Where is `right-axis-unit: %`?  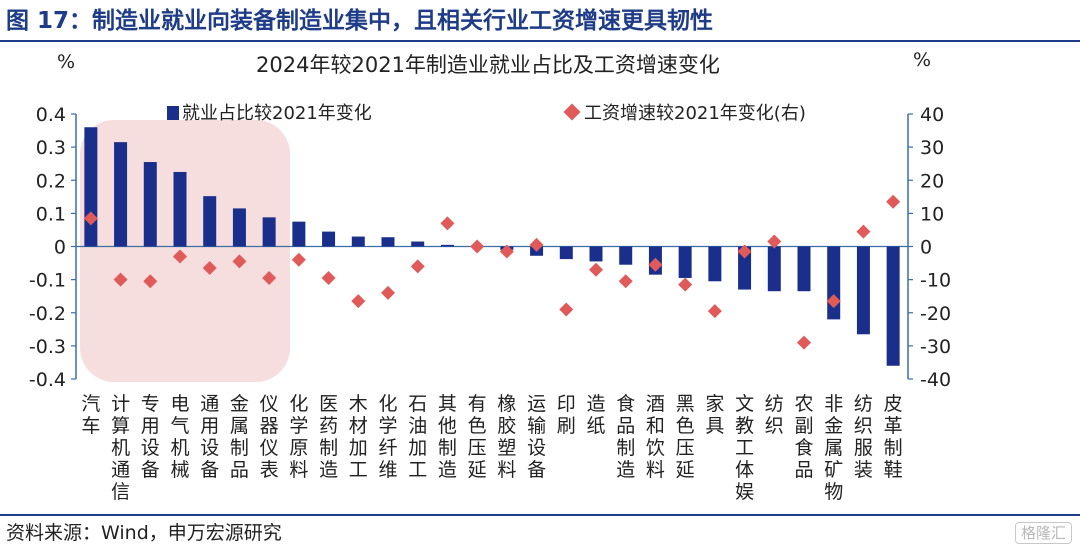
right-axis-unit: % is located at coordinates (922, 60).